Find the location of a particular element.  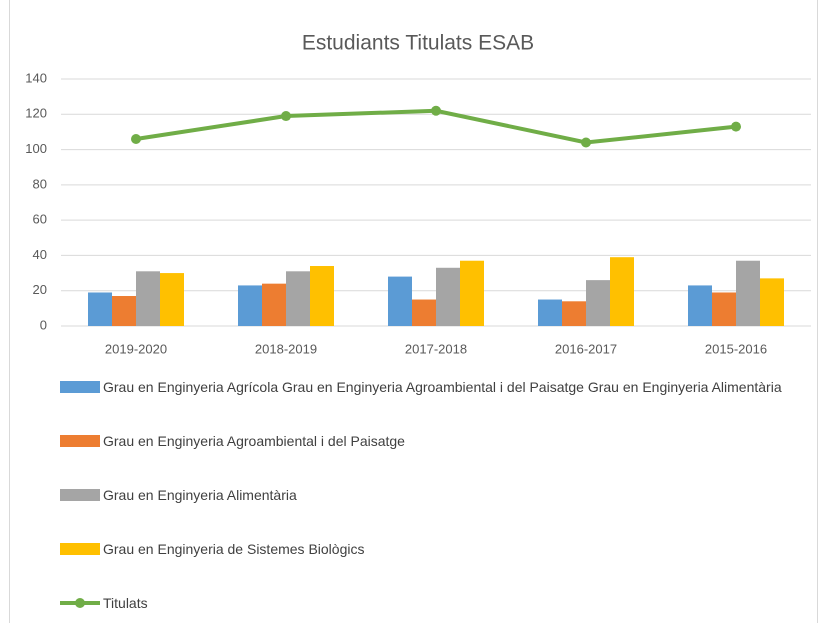

x-tick-label: 2019-2020 is located at coordinates (136, 348).